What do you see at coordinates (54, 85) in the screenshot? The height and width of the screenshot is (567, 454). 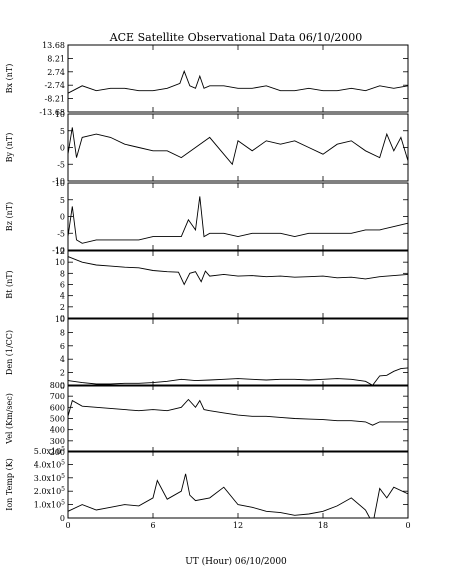 I see `y-tick-label: -2.74` at bounding box center [54, 85].